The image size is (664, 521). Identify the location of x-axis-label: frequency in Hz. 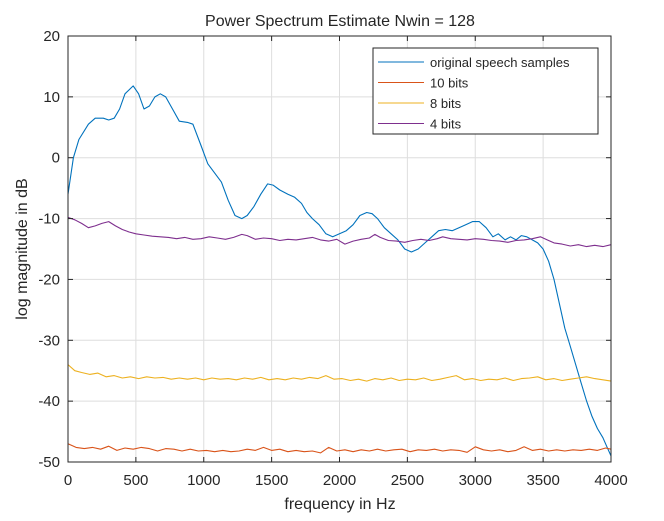
(339, 504).